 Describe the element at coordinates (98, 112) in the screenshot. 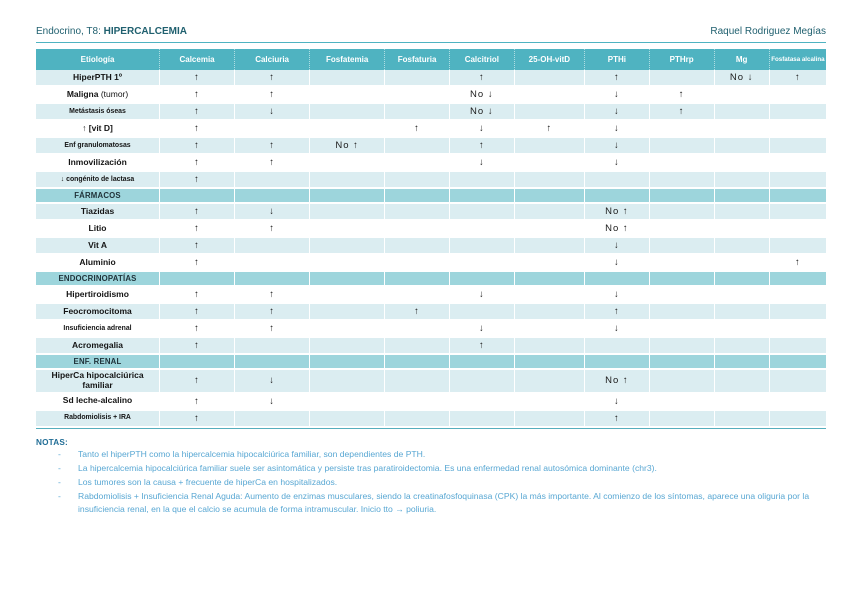

I see `etiology-label: Metástasis óseas` at that location.